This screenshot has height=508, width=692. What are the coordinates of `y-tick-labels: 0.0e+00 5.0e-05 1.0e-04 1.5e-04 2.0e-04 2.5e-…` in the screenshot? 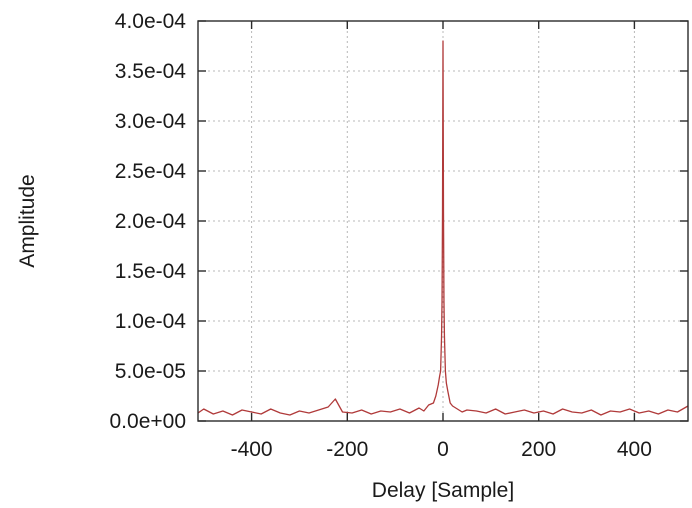 It's located at (148, 221).